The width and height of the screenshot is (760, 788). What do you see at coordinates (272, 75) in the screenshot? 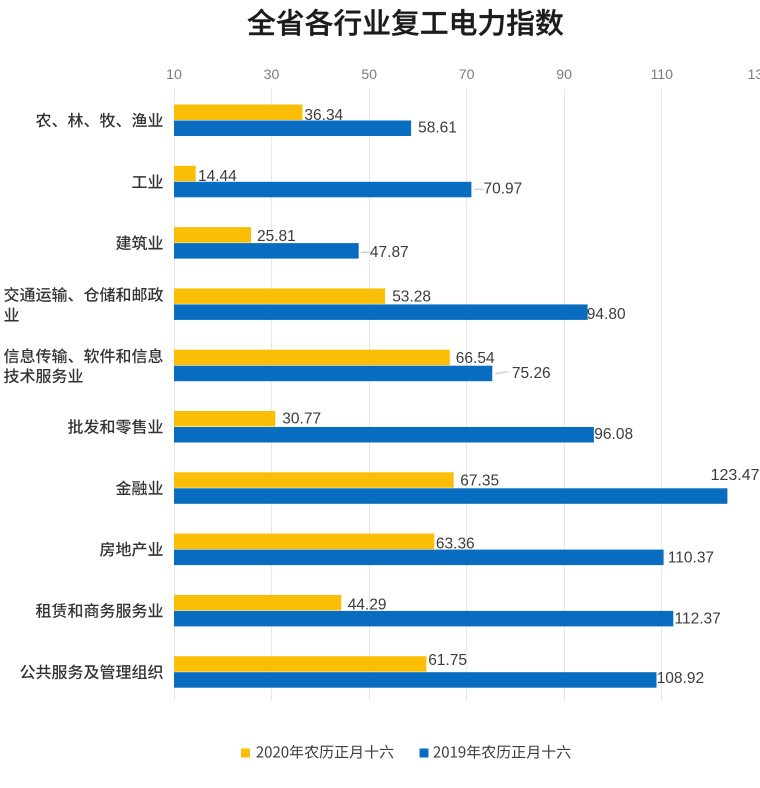
I see `svg-text: 30` at bounding box center [272, 75].